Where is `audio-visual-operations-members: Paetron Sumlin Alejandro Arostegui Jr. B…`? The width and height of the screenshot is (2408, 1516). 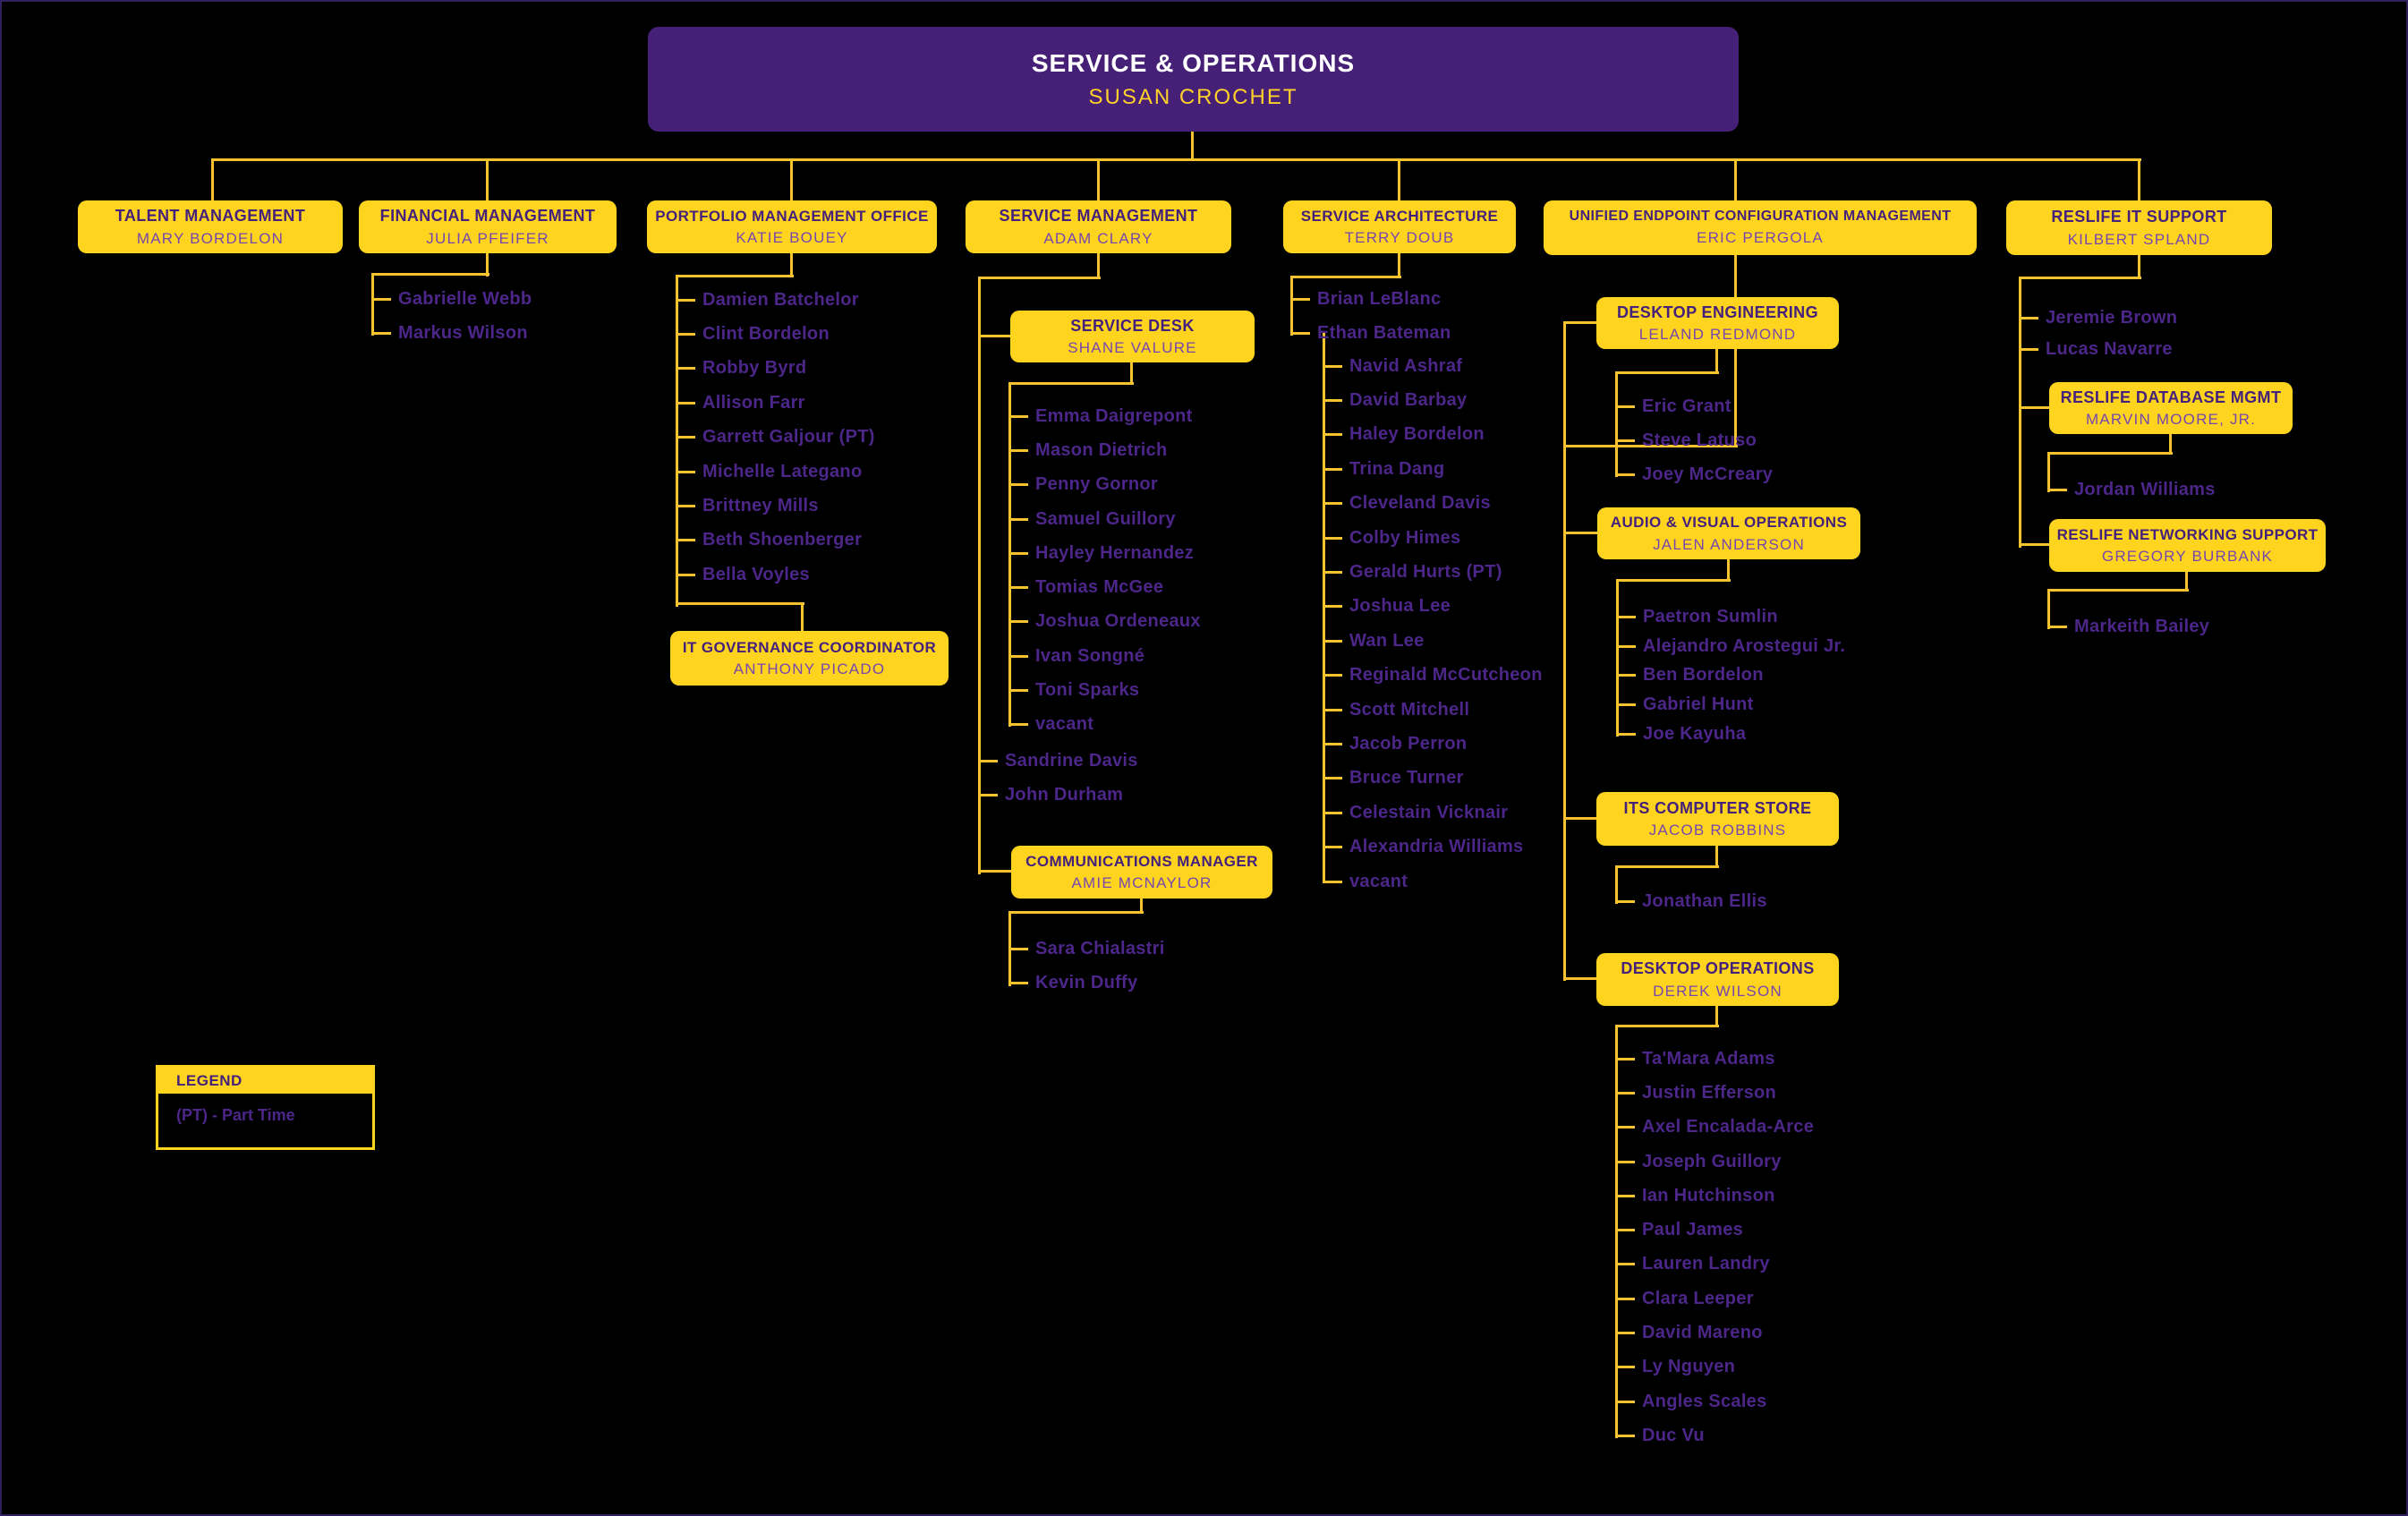 audio-visual-operations-members: Paetron Sumlin Alejandro Arostegui Jr. B… is located at coordinates (1731, 675).